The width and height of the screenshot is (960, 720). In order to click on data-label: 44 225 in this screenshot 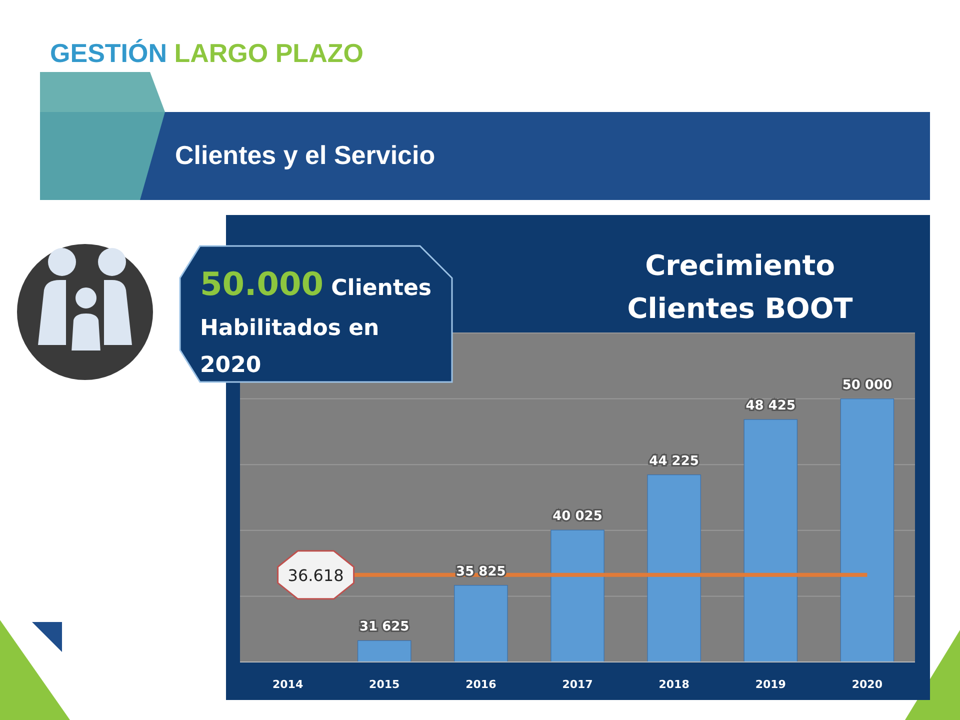, I will do `click(674, 461)`.